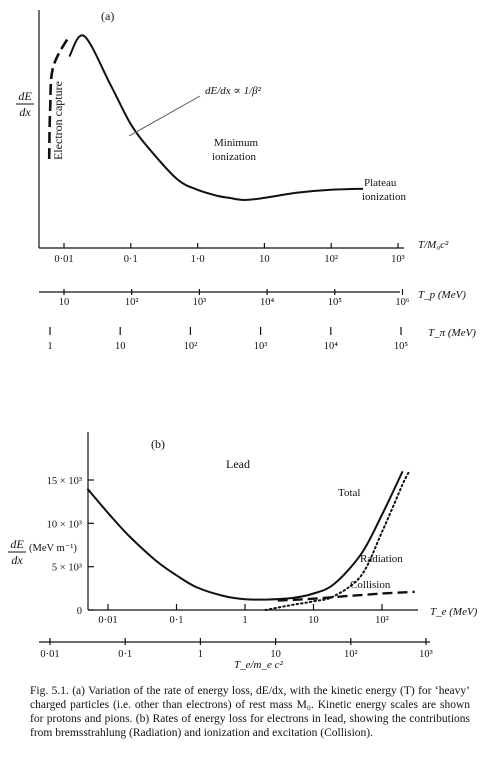 This screenshot has width=488, height=760. Describe the element at coordinates (346, 596) in the screenshot. I see `series-collision-line` at that location.